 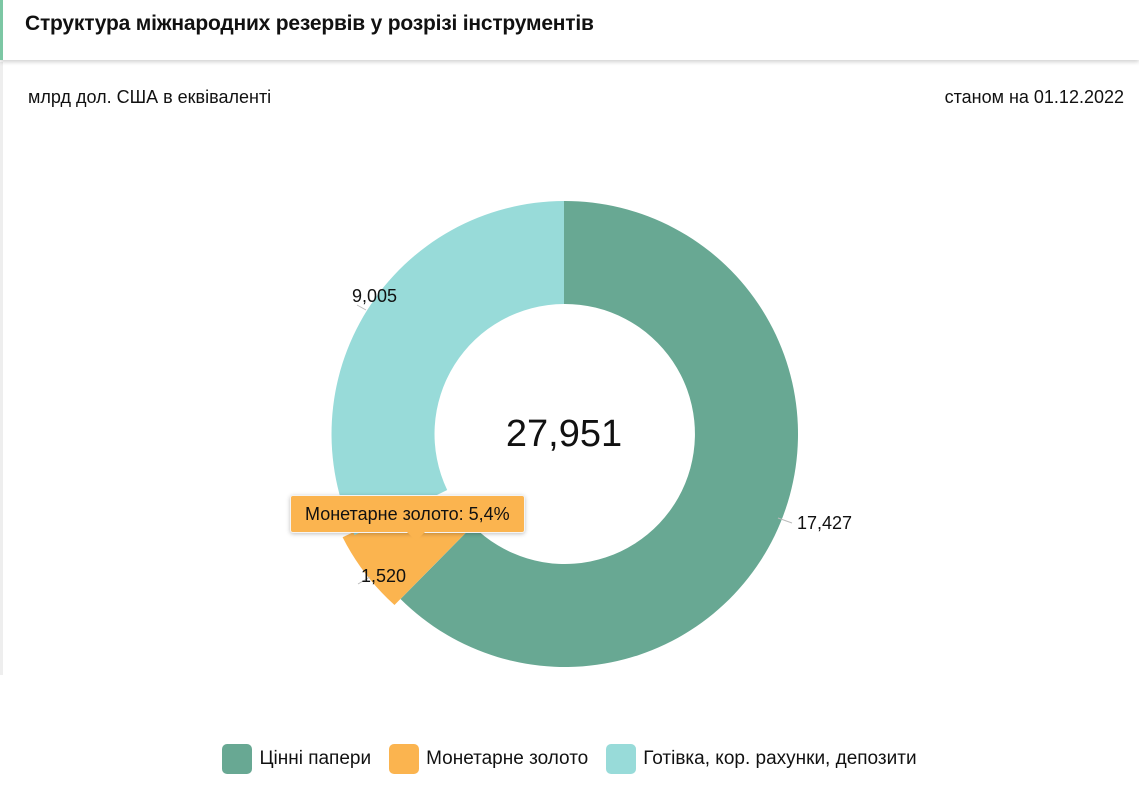 I want to click on leader-line-cash, so click(x=361, y=307).